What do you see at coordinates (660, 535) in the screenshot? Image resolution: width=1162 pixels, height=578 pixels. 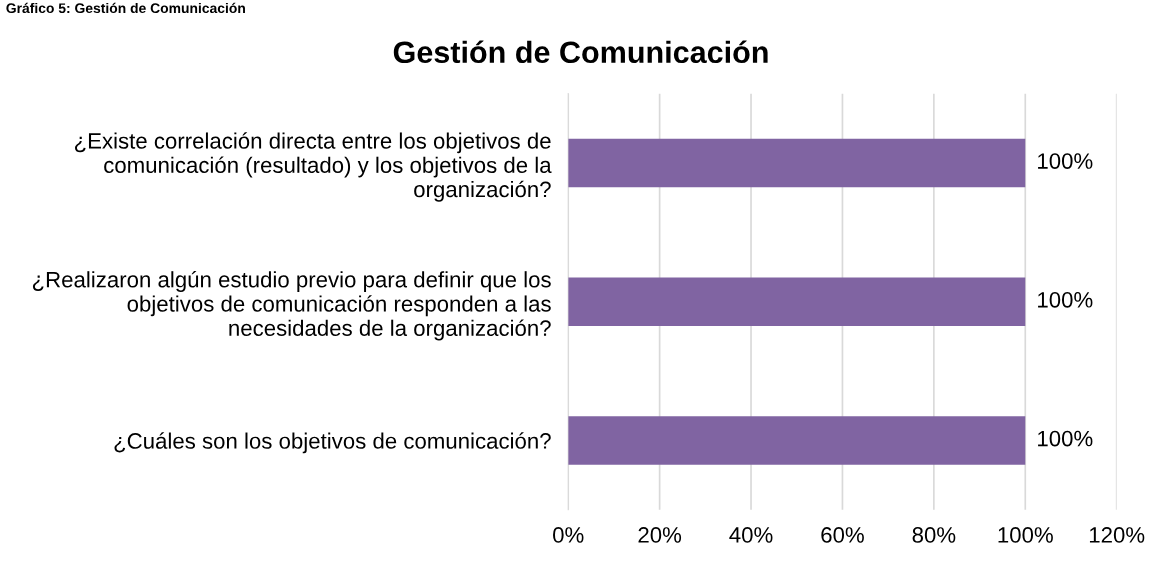 I see `x-tick-label: 20%` at bounding box center [660, 535].